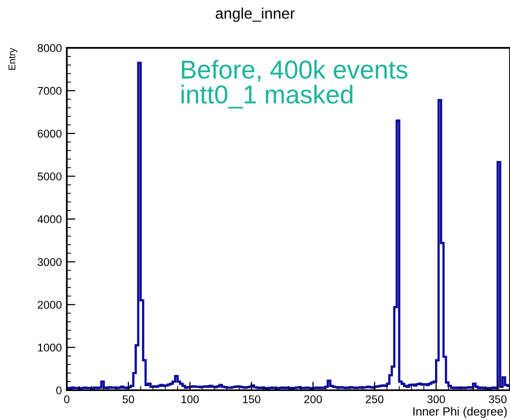  Describe the element at coordinates (295, 84) in the screenshot. I see `annotation: Before, 400k events intt0_1 masked` at that location.